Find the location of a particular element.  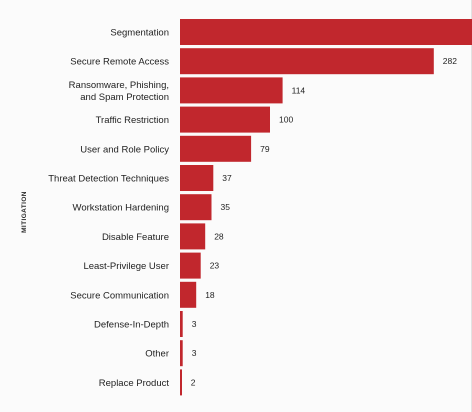

category-label: Threat Detection Techniques is located at coordinates (108, 179).